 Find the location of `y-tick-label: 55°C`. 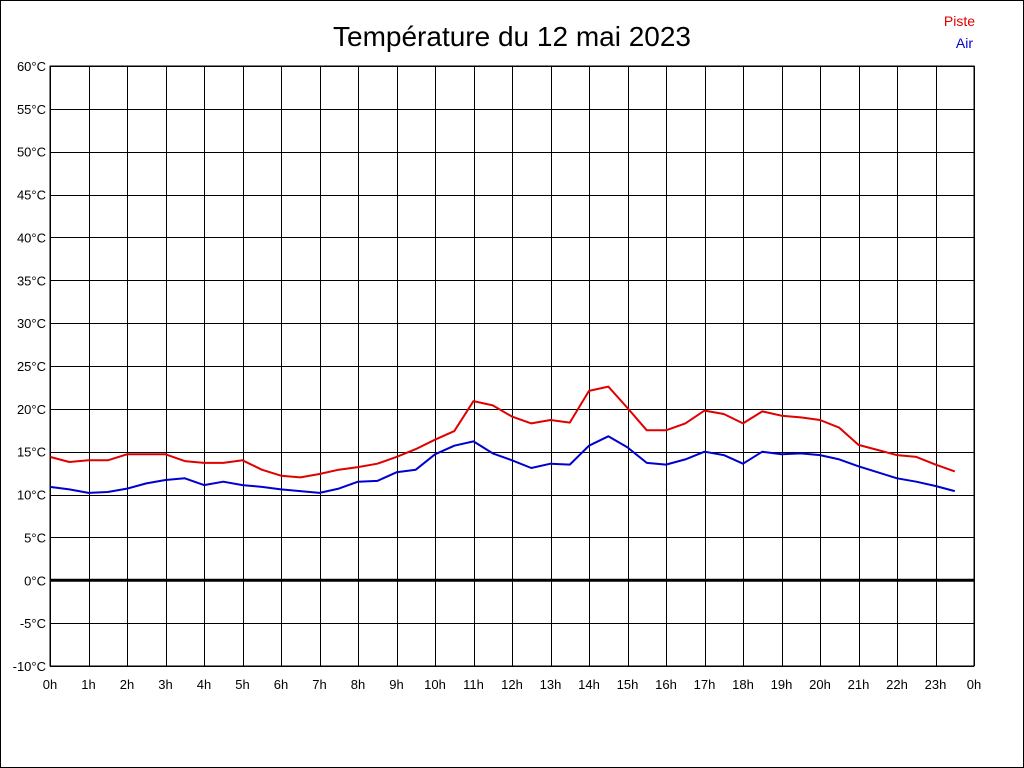

y-tick-label: 55°C is located at coordinates (31, 109).